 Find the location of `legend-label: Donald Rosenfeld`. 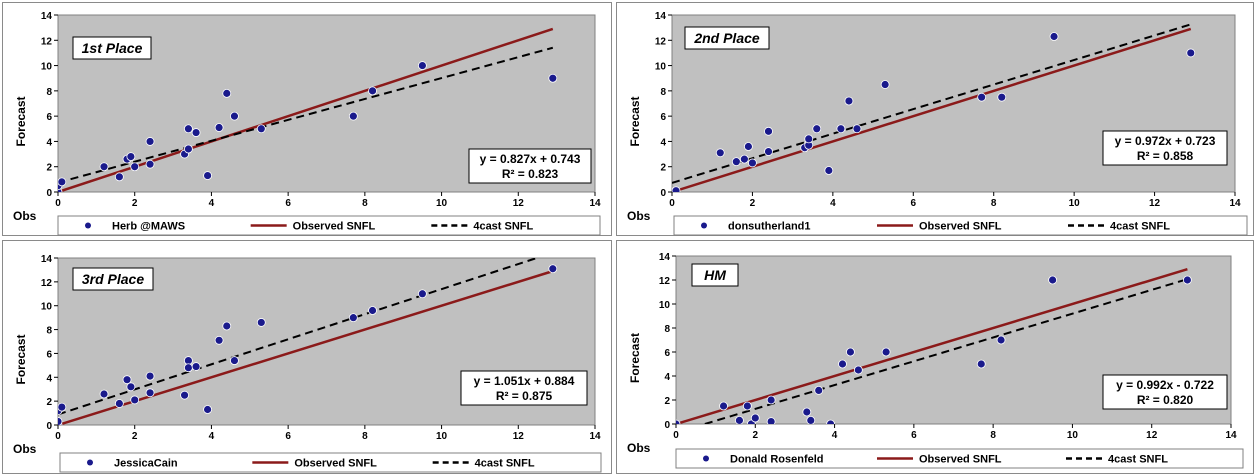

legend-label: Donald Rosenfeld is located at coordinates (777, 460).